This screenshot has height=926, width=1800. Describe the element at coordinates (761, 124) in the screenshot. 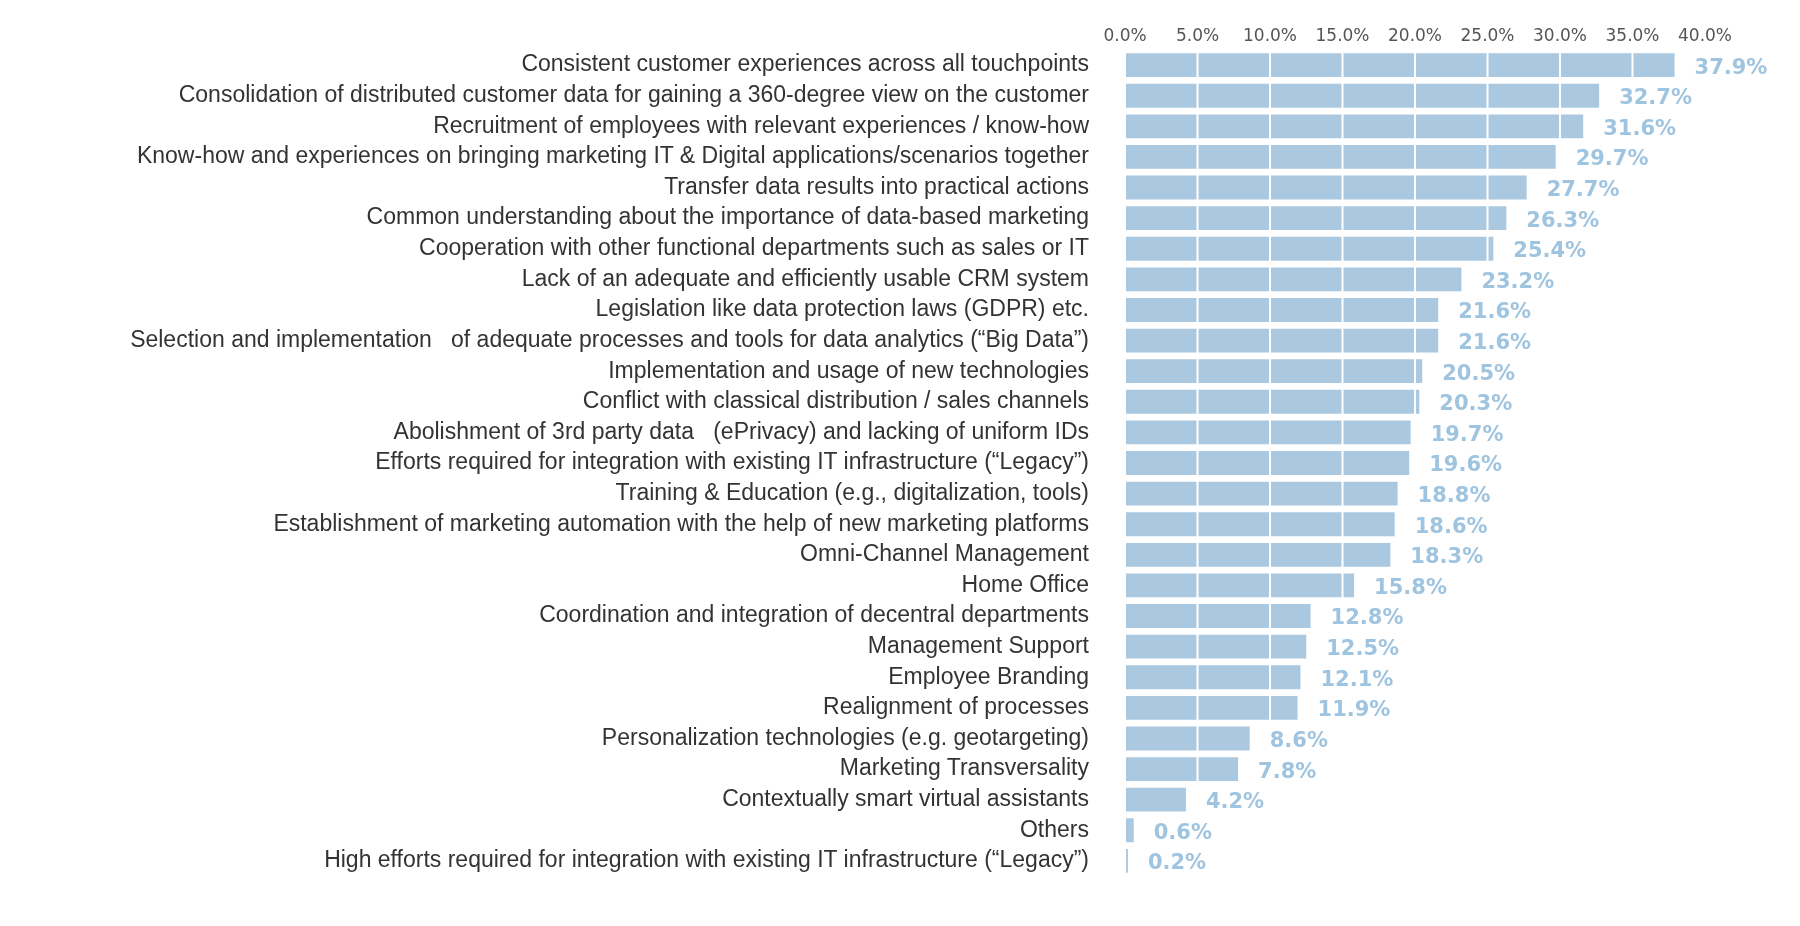

I see `y-tick-label: Recruitment of employees with relevant experiences / know-how` at that location.